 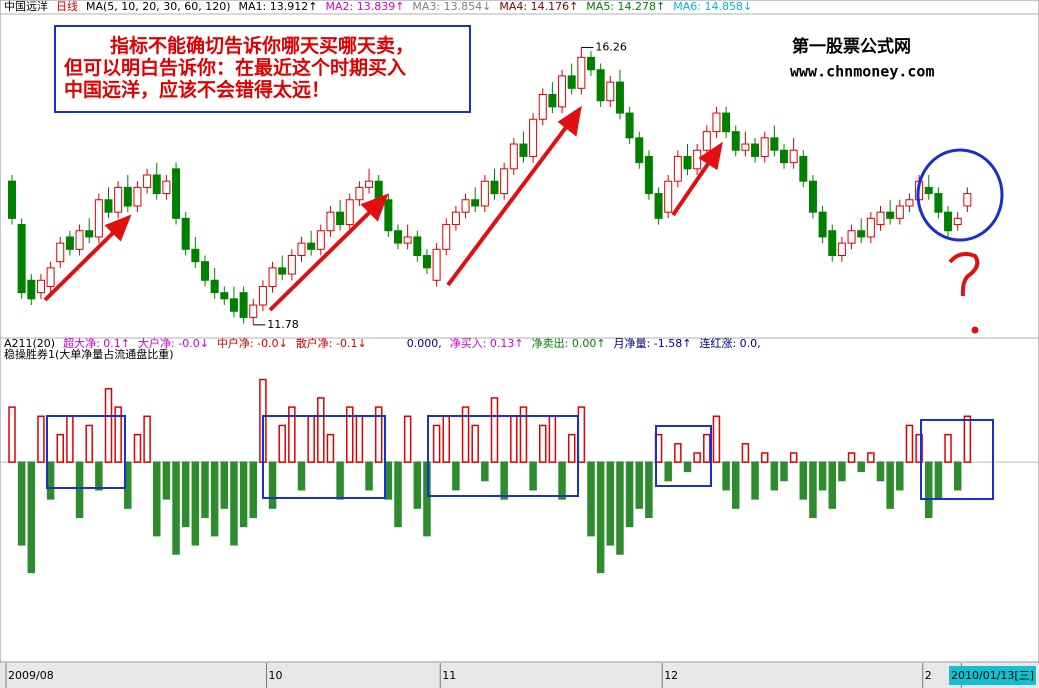 What do you see at coordinates (67, 6) in the screenshot?
I see `header-item: 日线` at bounding box center [67, 6].